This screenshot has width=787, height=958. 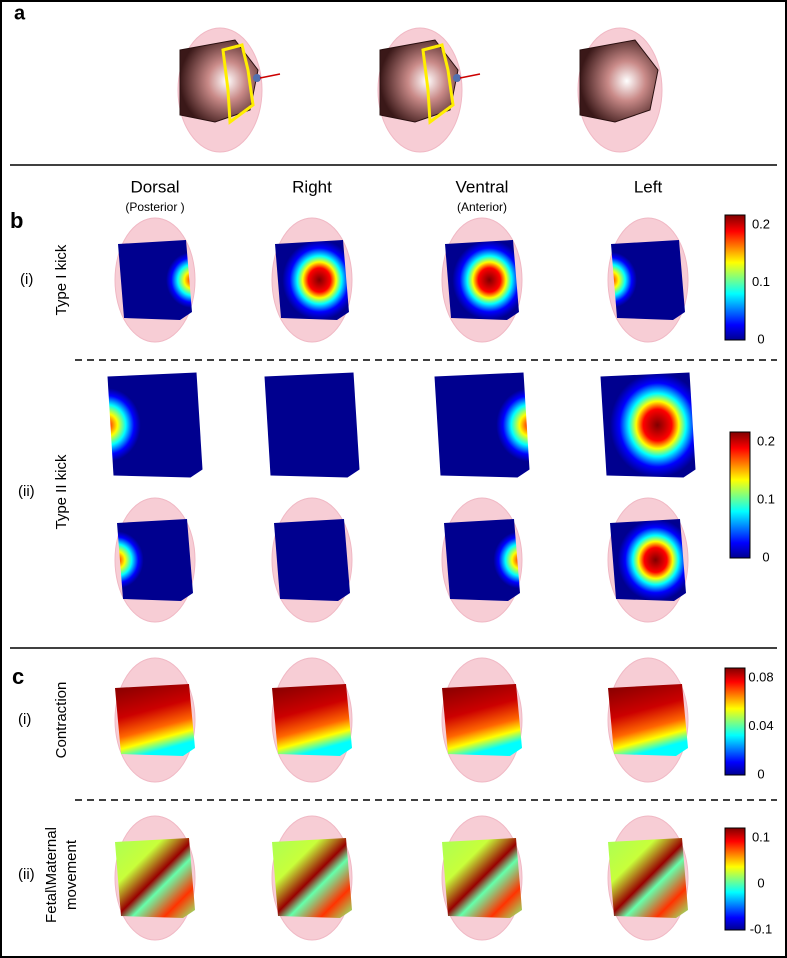 What do you see at coordinates (760, 676) in the screenshot?
I see `colorbar-tick-label: 0.08` at bounding box center [760, 676].